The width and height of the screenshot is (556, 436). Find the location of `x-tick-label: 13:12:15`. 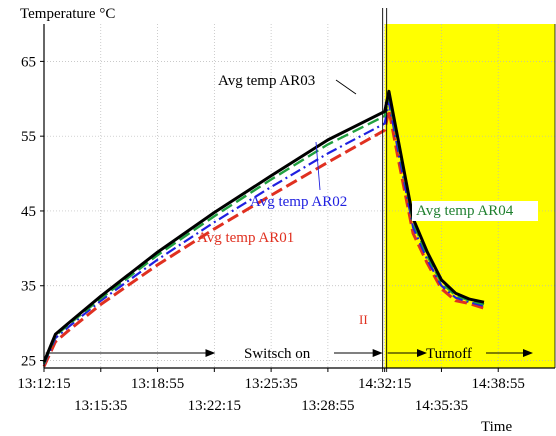

x-tick-label: 13:12:15 is located at coordinates (43, 384).